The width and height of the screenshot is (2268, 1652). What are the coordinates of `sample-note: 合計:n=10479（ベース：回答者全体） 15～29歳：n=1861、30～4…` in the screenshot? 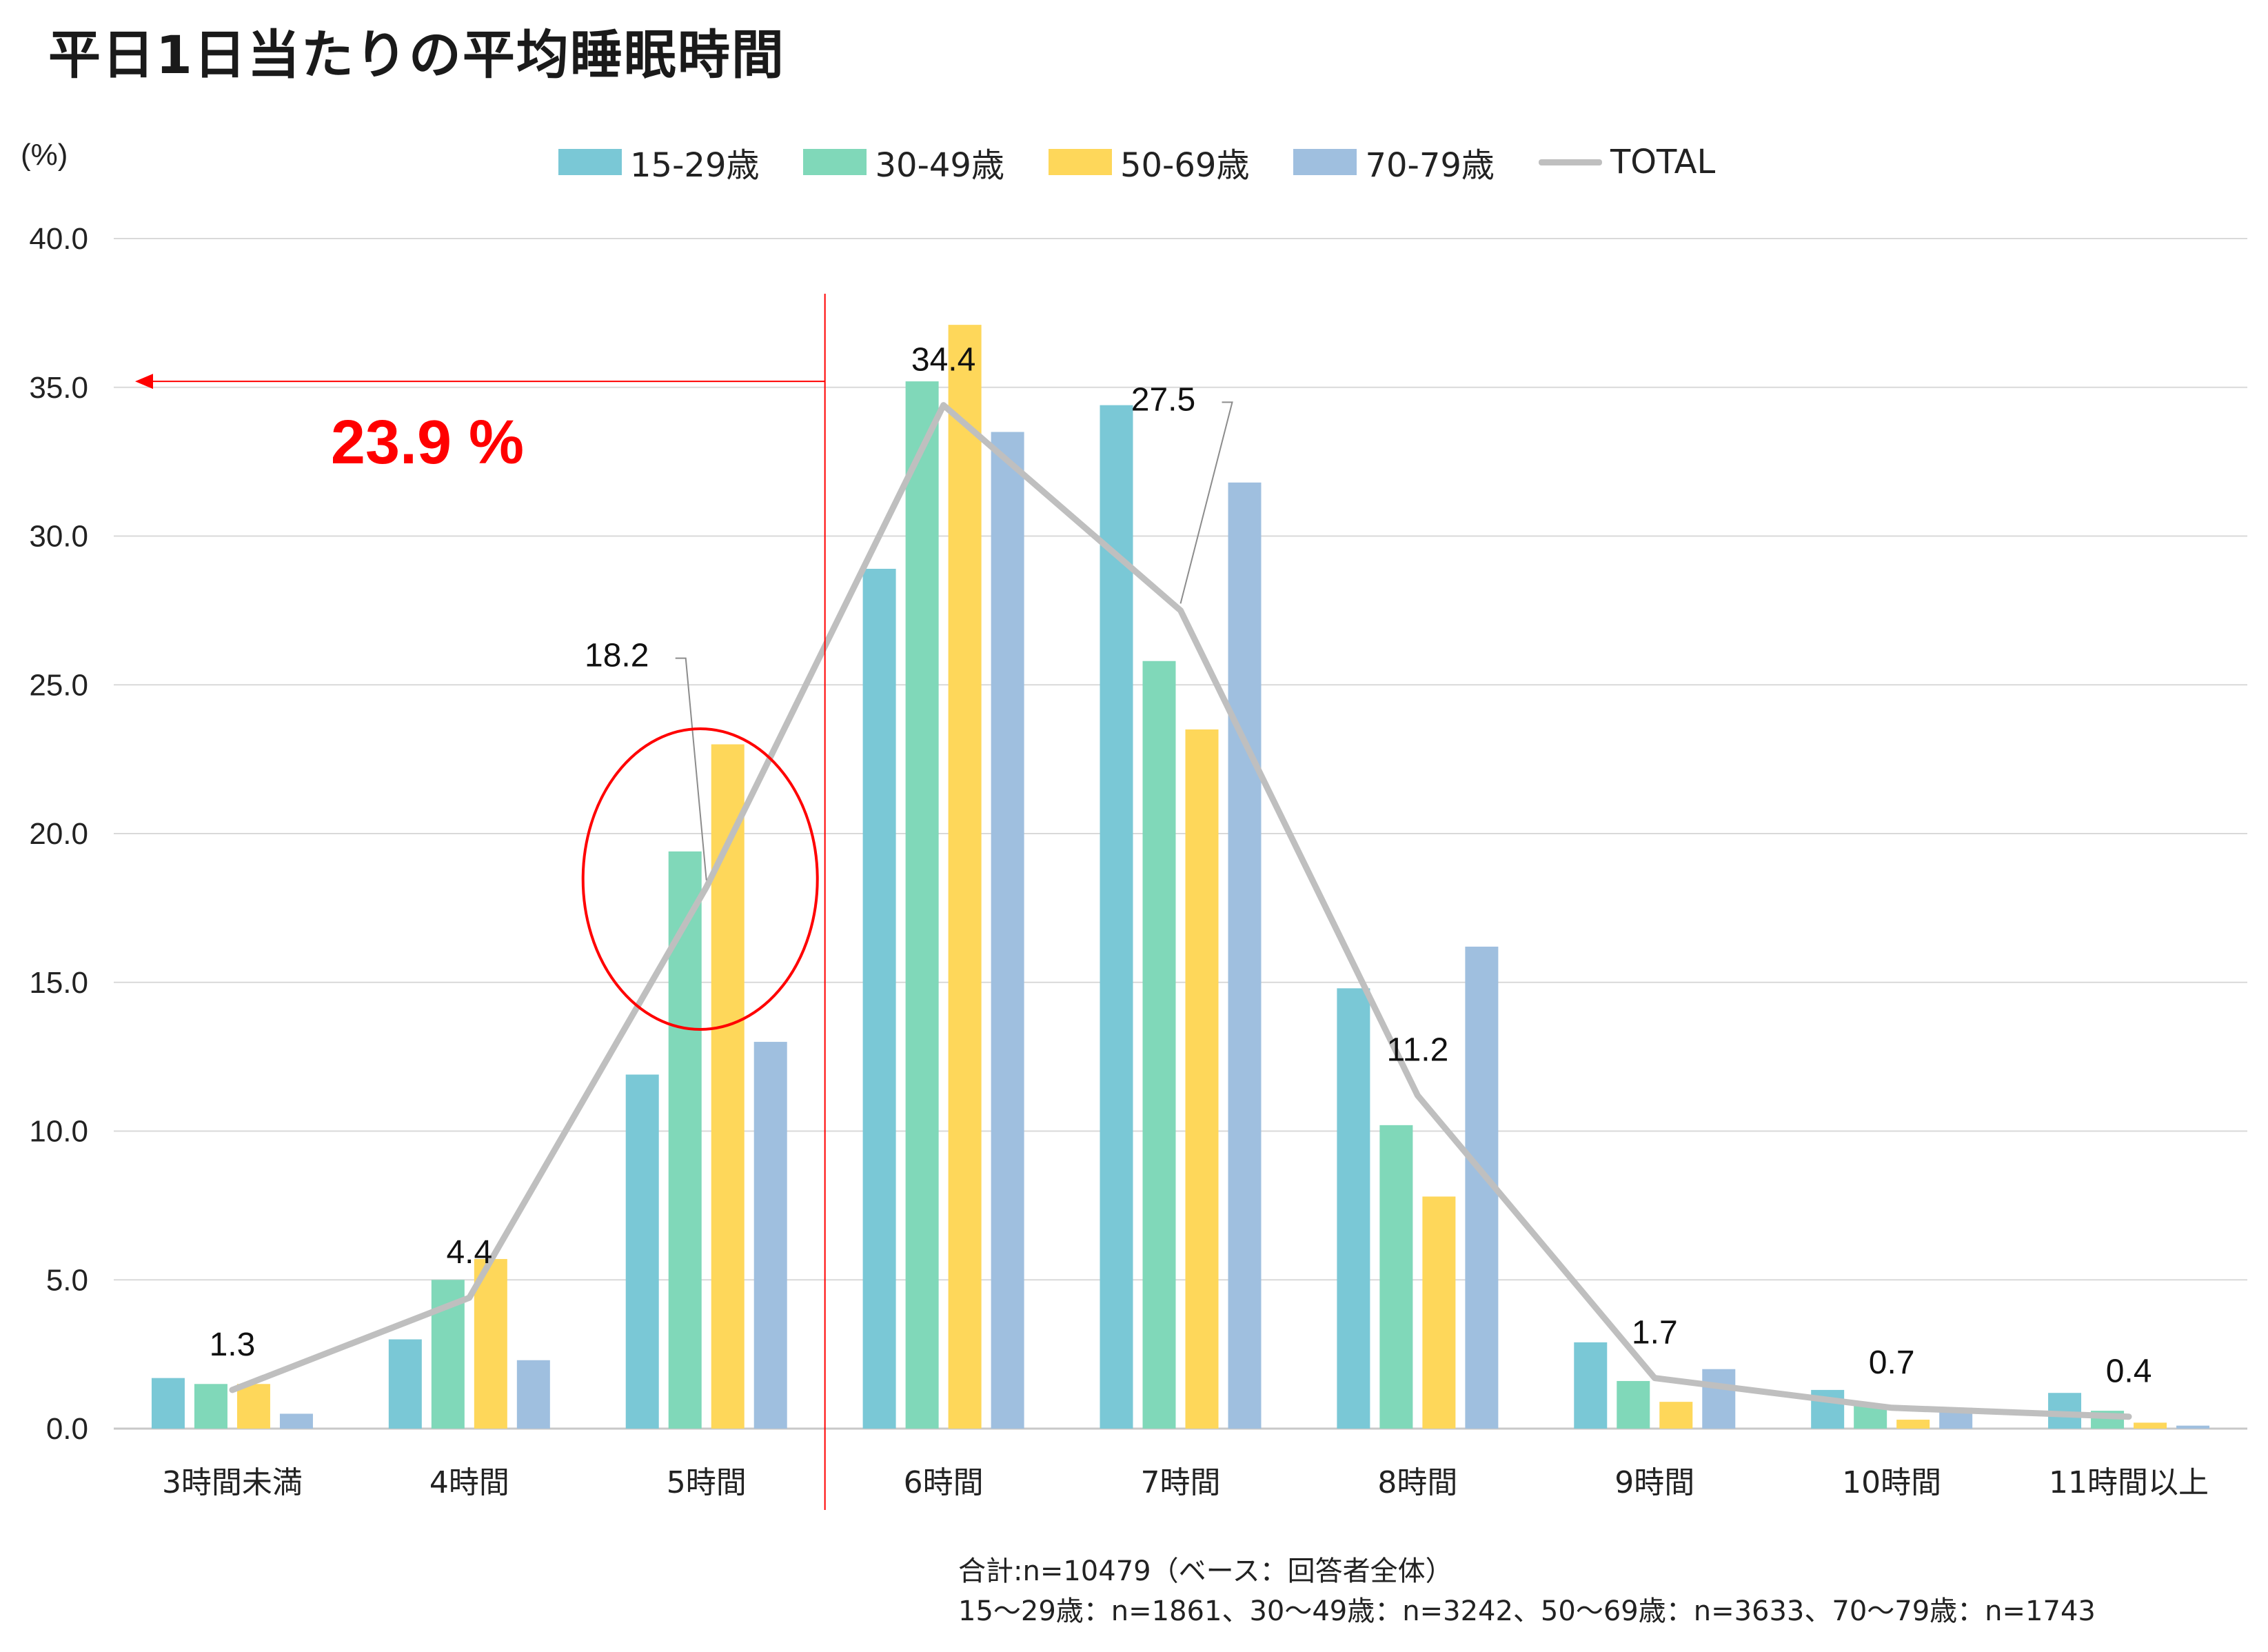 It's located at (1527, 1591).